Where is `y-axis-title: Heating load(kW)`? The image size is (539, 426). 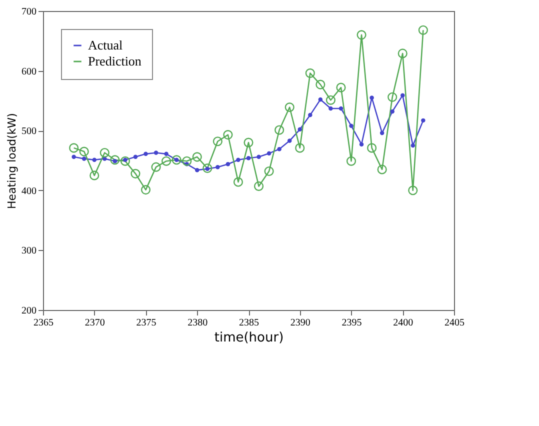
y-axis-title: Heating load(kW) is located at coordinates (12, 161).